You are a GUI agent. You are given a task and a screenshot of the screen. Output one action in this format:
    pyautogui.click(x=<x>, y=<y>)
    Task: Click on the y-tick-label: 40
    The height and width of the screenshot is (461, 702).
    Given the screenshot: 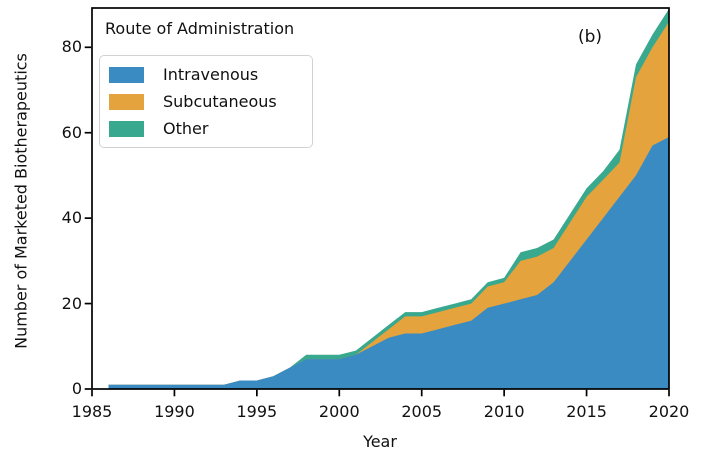 What is the action you would take?
    pyautogui.click(x=71, y=218)
    